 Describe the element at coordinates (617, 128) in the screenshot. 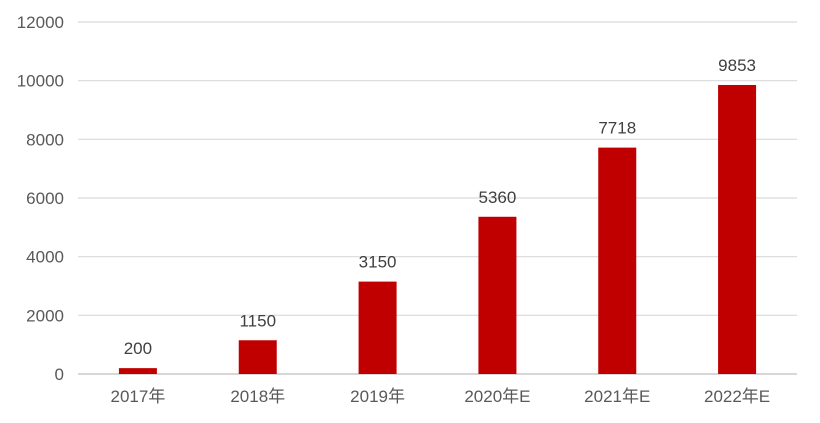

I see `data-label: 7718` at that location.